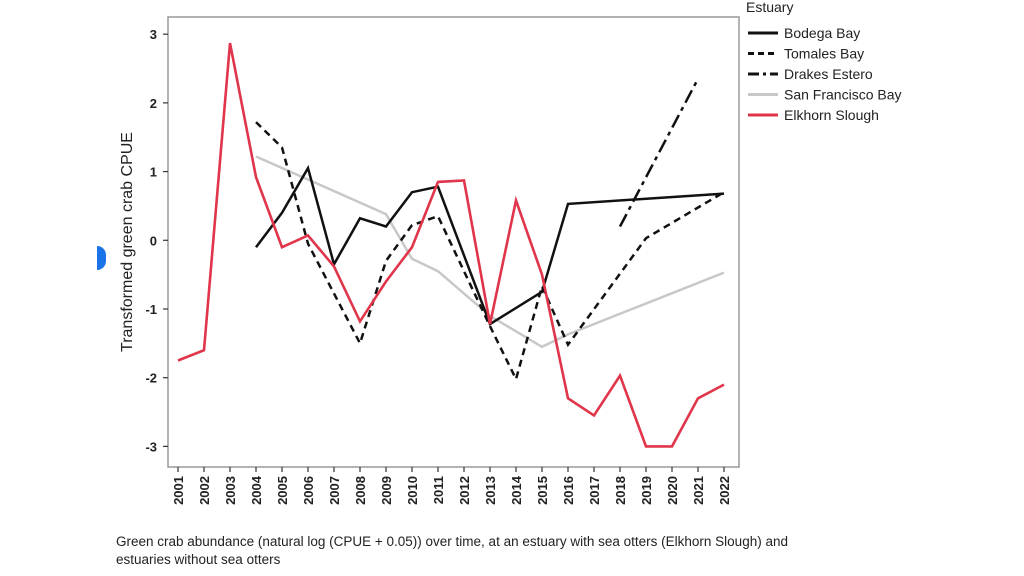 The height and width of the screenshot is (576, 1024). What do you see at coordinates (843, 95) in the screenshot?
I see `legend-label: San Francisco Bay` at bounding box center [843, 95].